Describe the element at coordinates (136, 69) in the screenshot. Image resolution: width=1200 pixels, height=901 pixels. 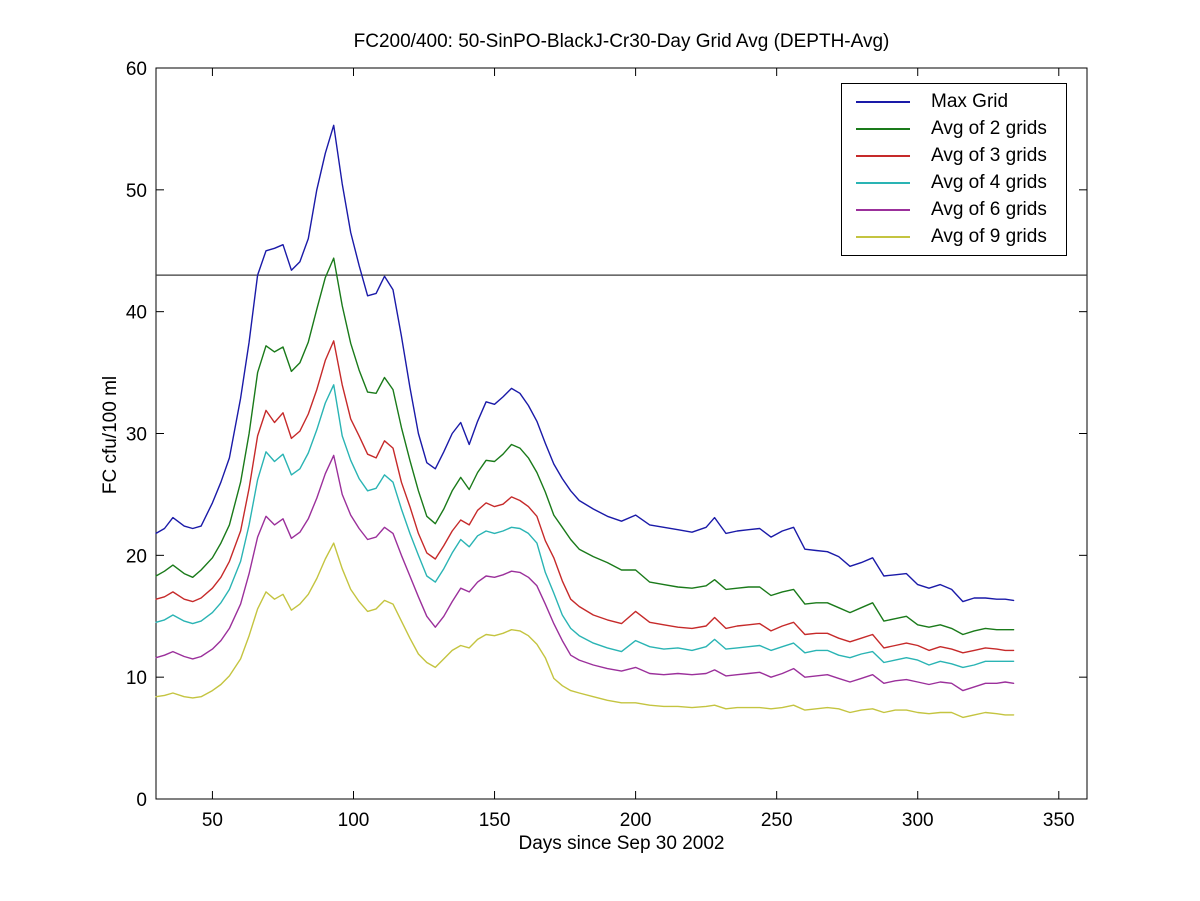
I see `y-tick-label: 60` at that location.